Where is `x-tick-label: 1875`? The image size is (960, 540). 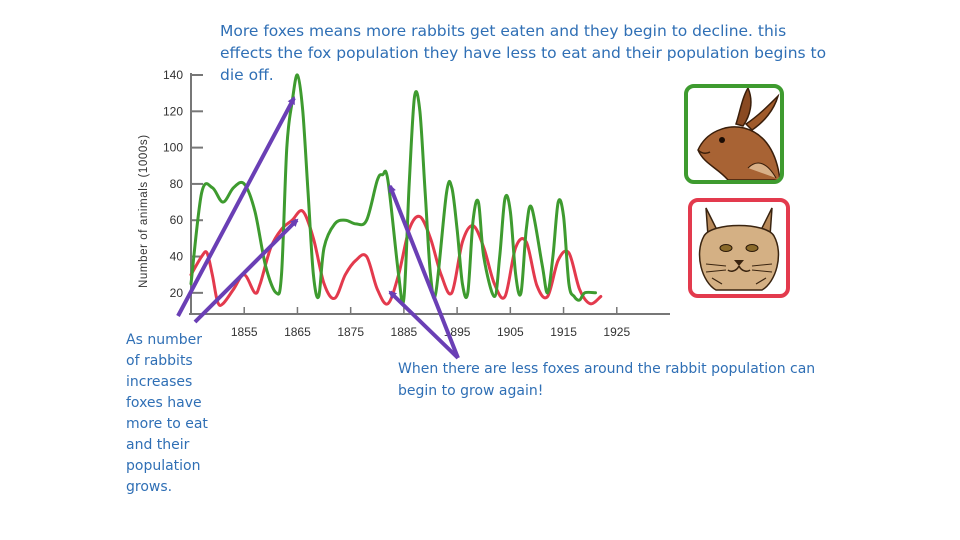
x-tick-label: 1875 is located at coordinates (350, 332).